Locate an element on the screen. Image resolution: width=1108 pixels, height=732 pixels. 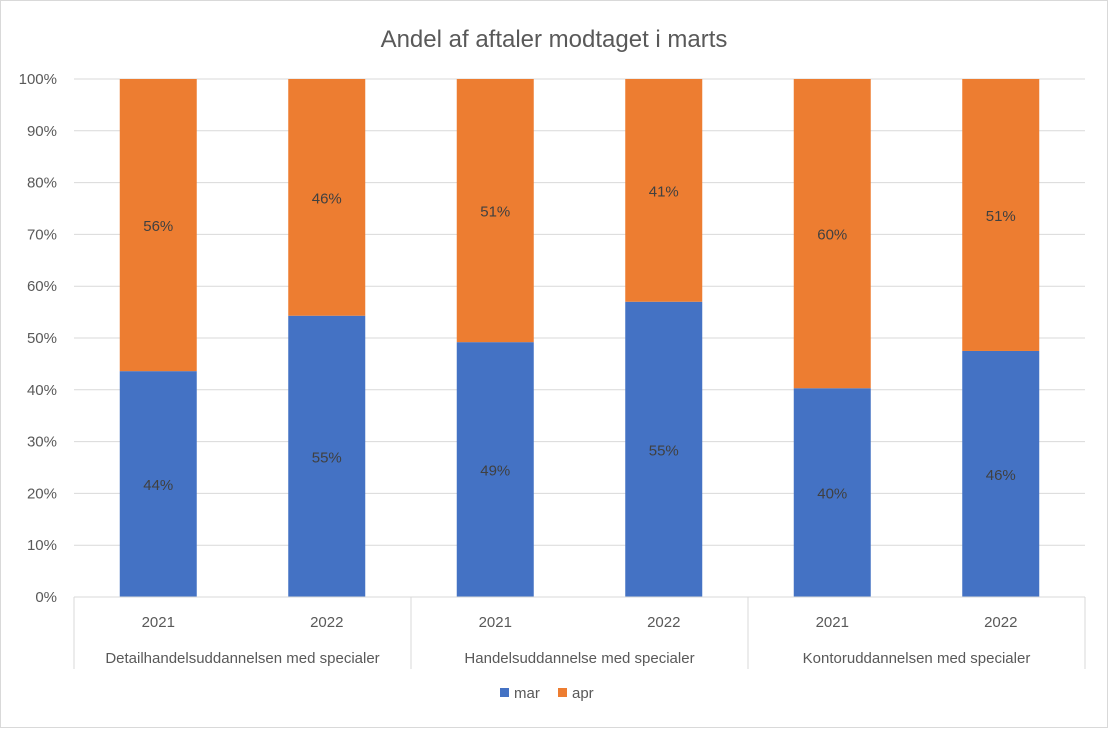
data-label: 41% is located at coordinates (664, 191).